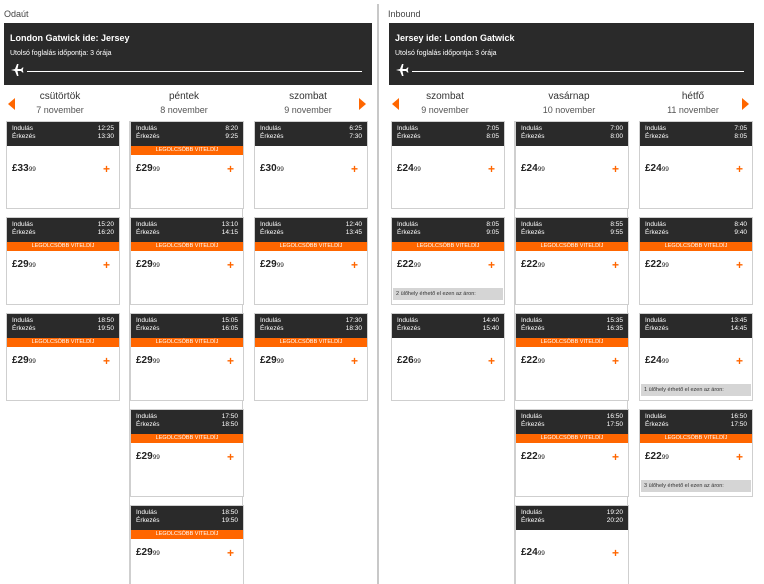 The image size is (764, 584). Describe the element at coordinates (693, 103) in the screenshot. I see `day-header: hétfő 11 november` at that location.